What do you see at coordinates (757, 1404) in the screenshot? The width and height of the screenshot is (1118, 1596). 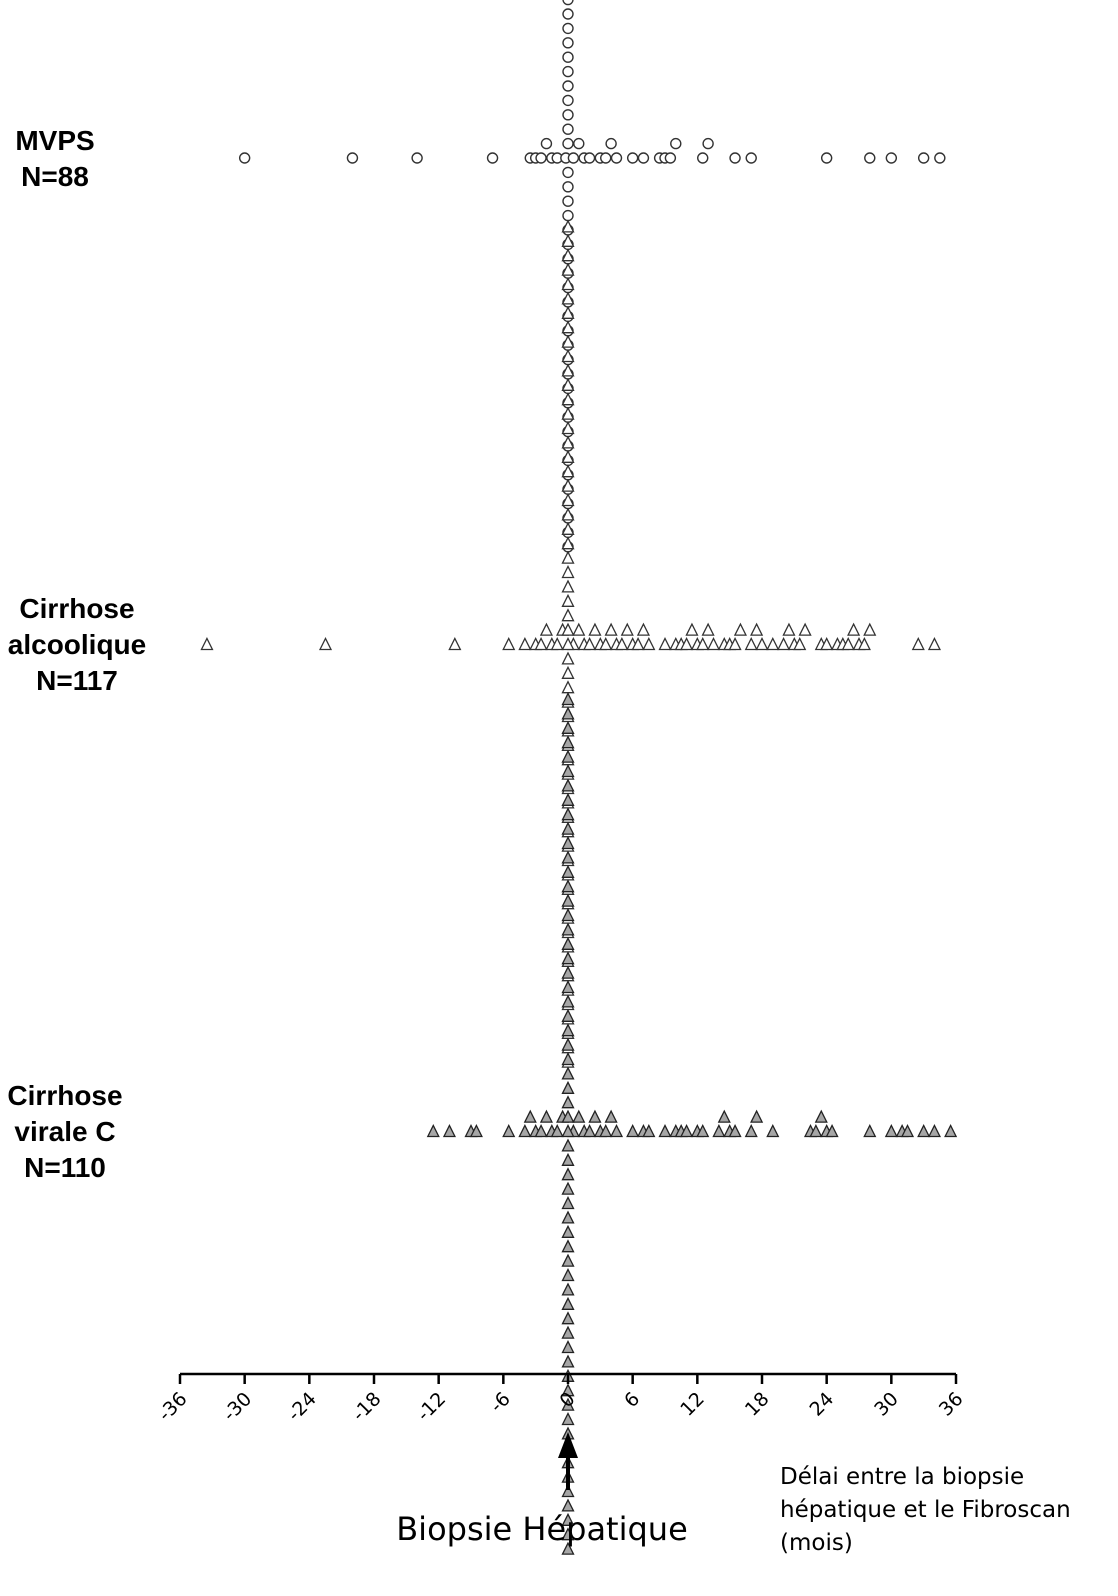 I see `x-tick-label: 18` at bounding box center [757, 1404].